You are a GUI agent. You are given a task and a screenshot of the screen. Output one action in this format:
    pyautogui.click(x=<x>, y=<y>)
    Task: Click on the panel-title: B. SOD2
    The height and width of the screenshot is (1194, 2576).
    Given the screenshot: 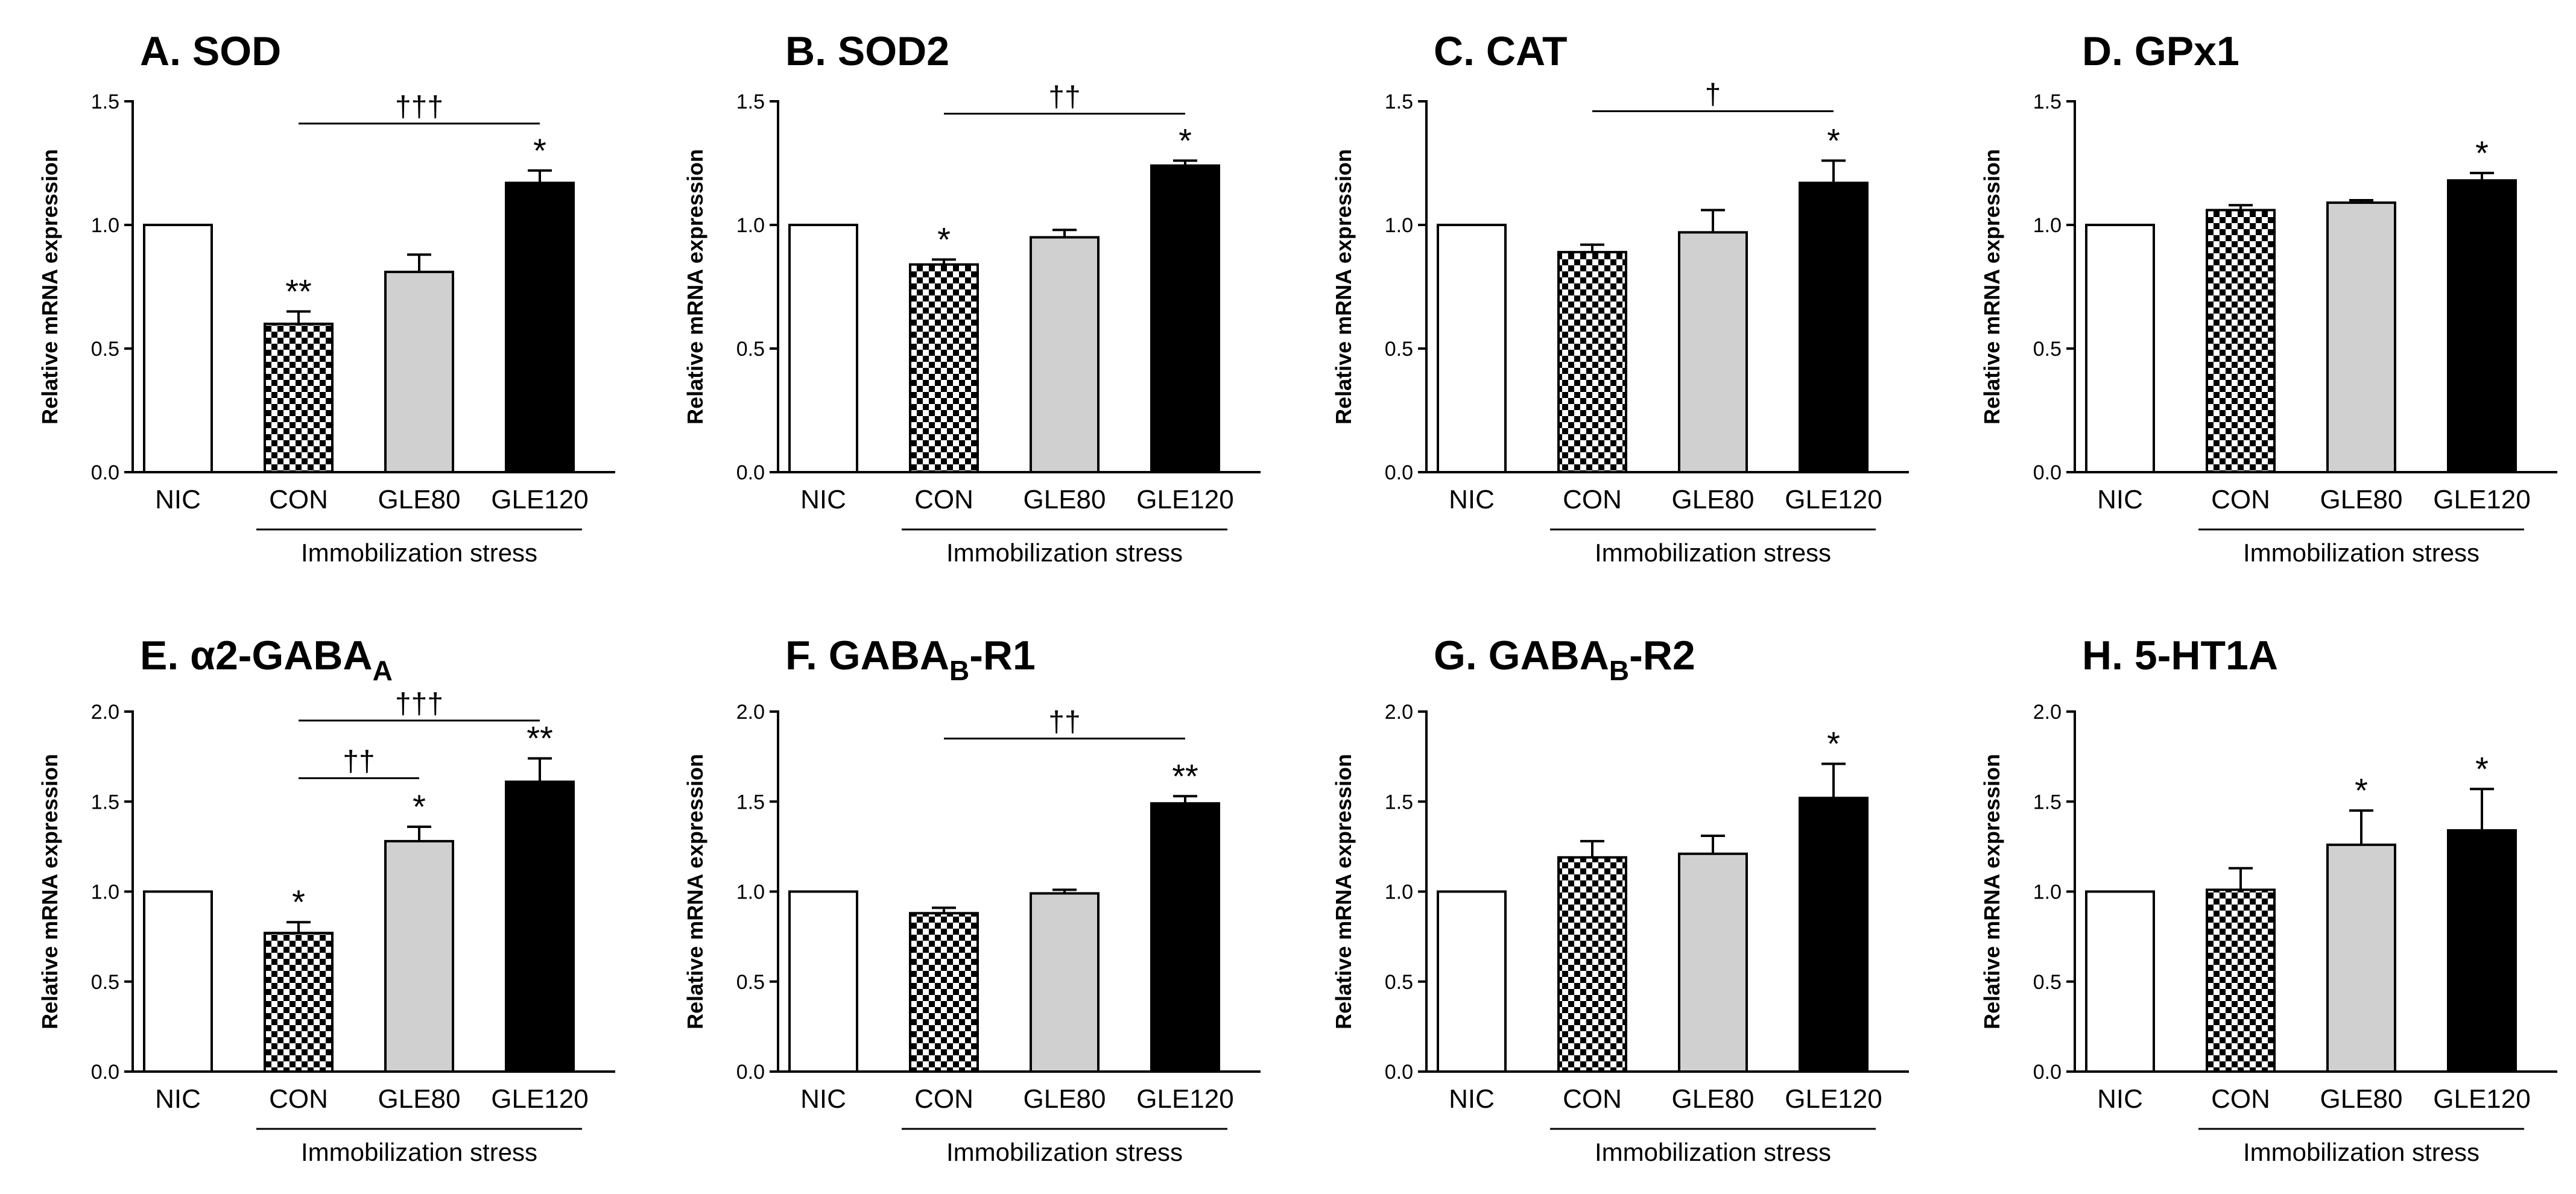 What is the action you would take?
    pyautogui.click(x=867, y=51)
    